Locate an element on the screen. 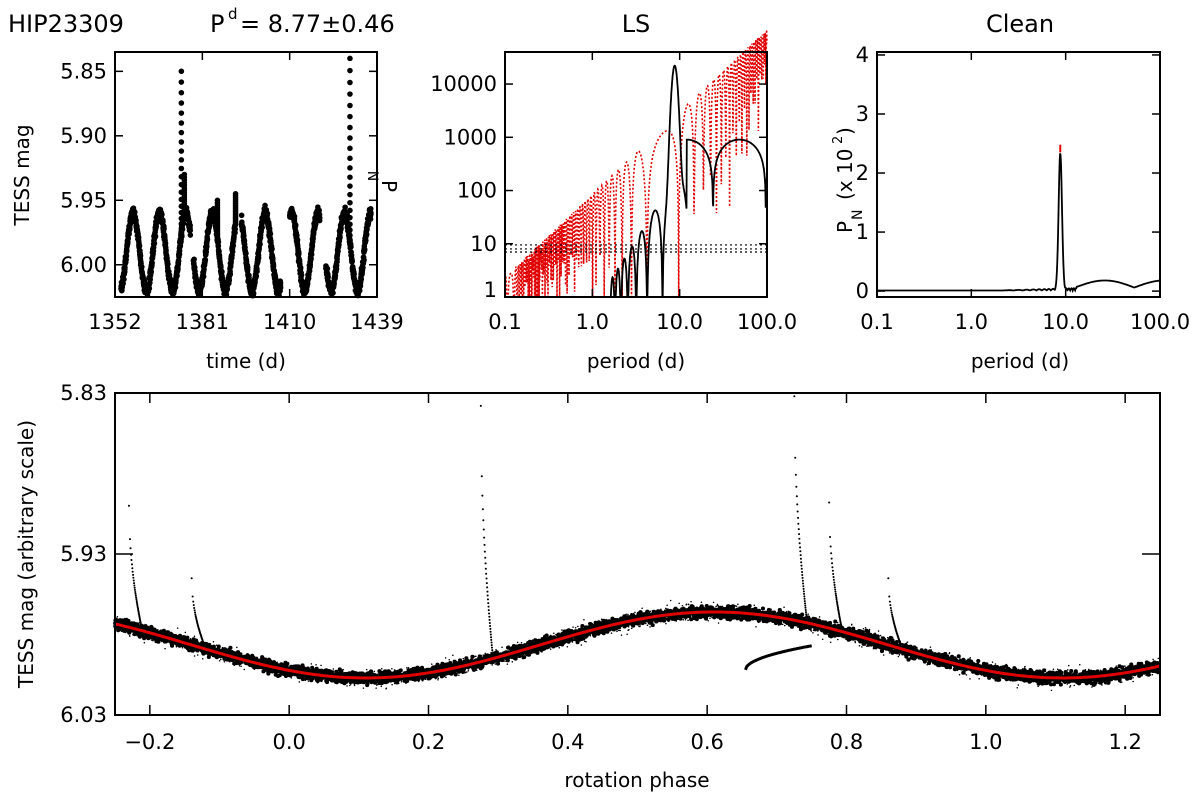 This screenshot has width=1200, height=802. ls-axes: 0.1 1.0 10.0 100.0 1 10 100 1000 10000 is located at coordinates (613, 193).